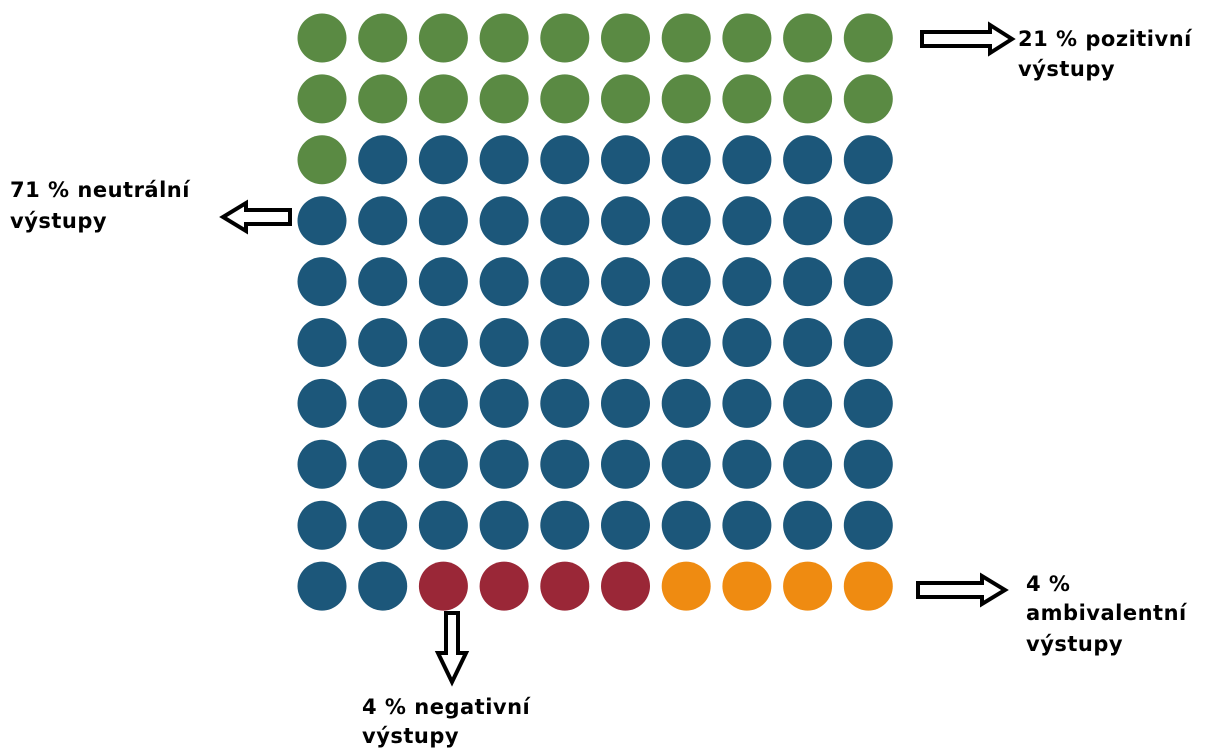 The image size is (1223, 749). I want to click on negative-annotation: 4 % negativní výstupy, so click(446, 679).